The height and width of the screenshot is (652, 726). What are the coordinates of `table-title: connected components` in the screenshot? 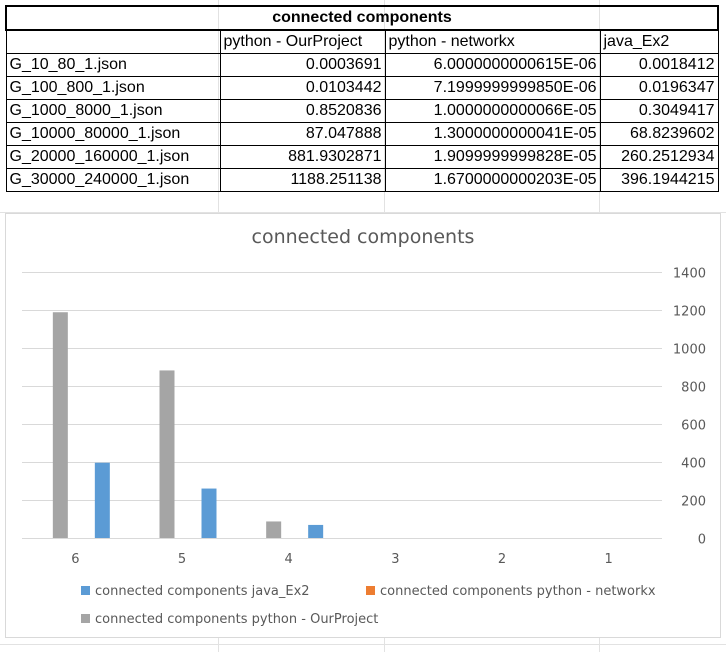 It's located at (362, 18).